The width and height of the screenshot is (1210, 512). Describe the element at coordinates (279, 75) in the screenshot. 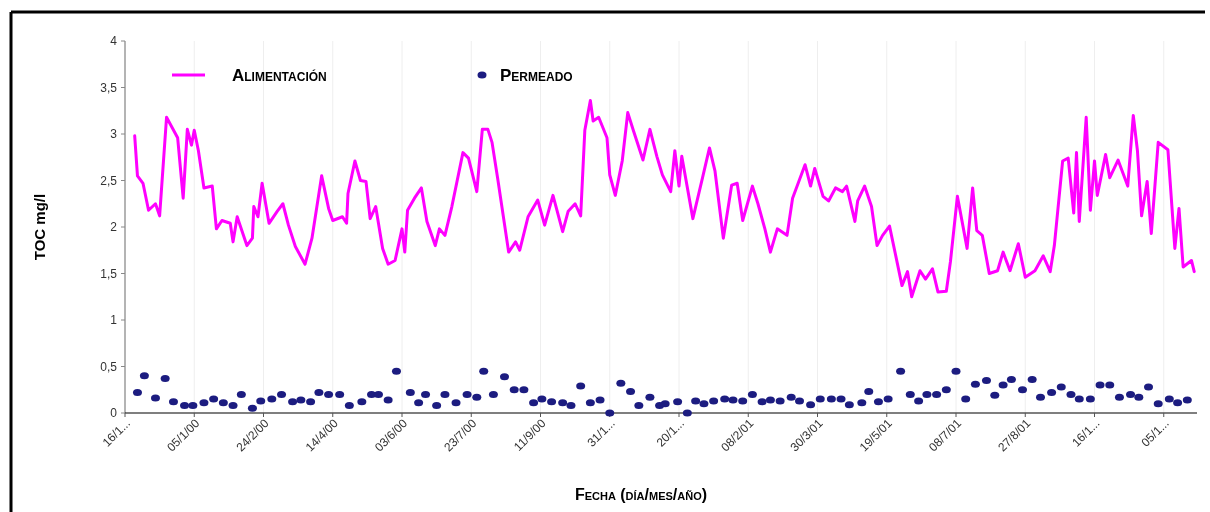

I see `legend-label: Alimentación` at that location.